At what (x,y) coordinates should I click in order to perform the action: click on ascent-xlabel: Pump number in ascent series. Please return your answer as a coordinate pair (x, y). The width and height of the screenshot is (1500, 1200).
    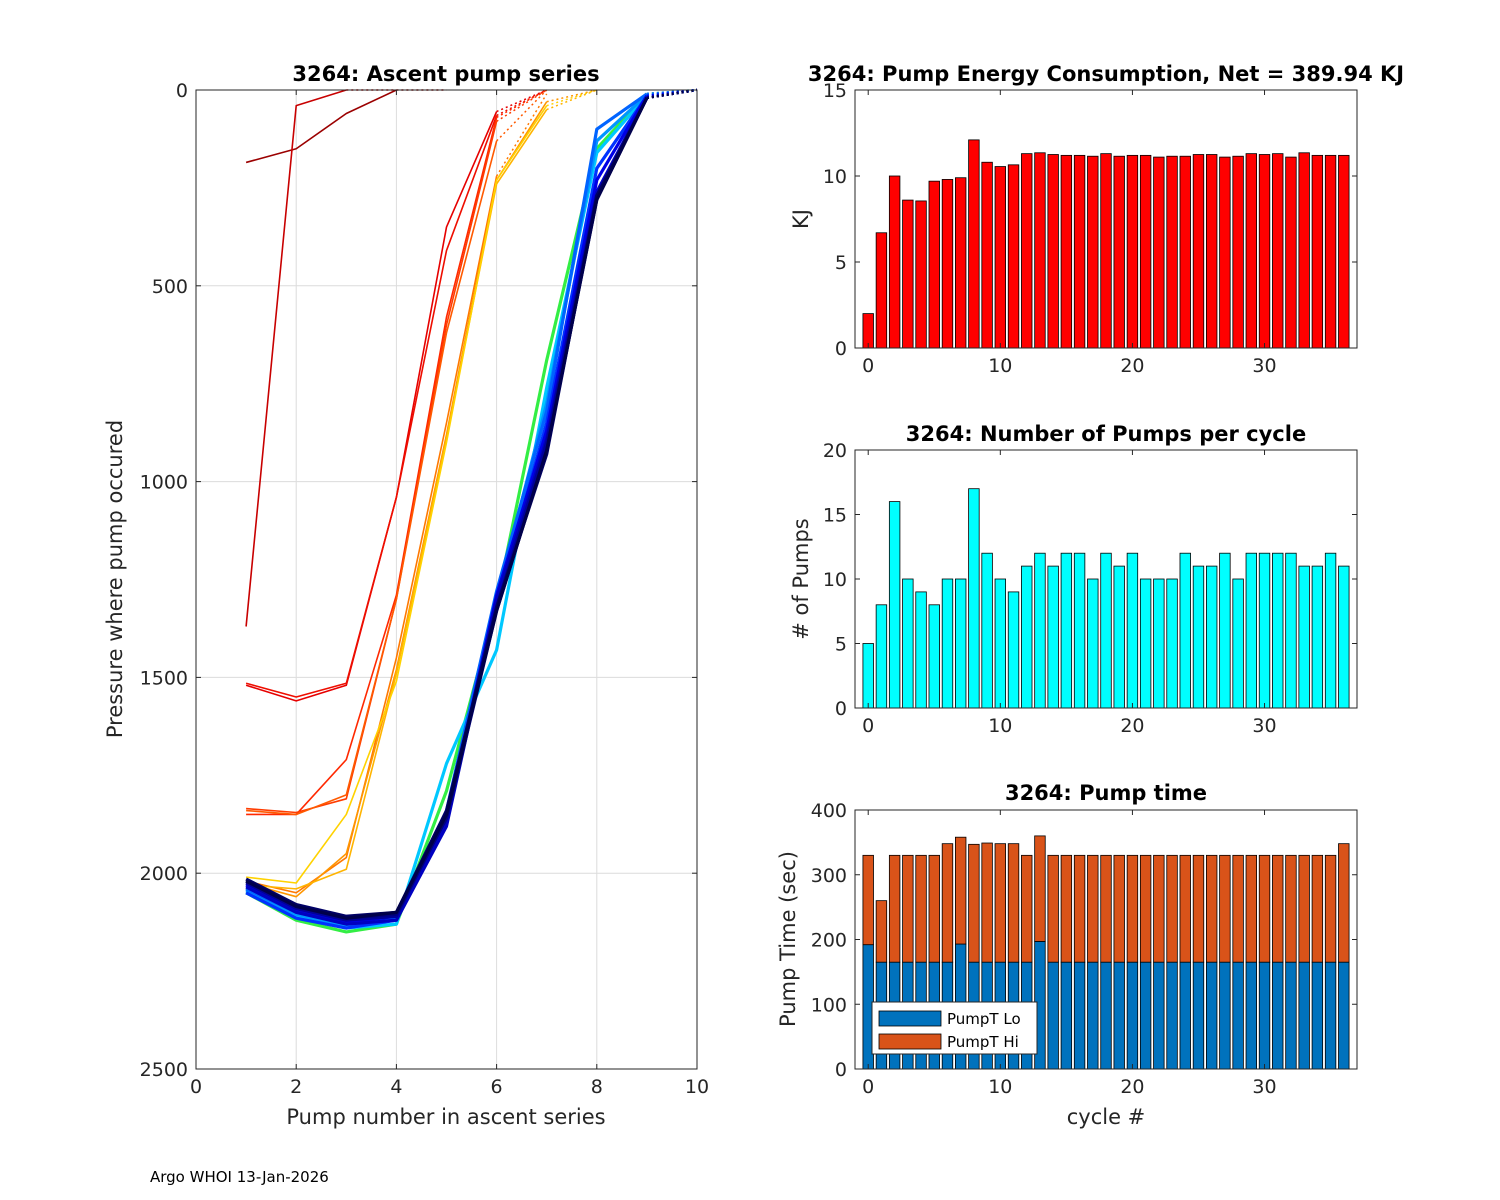
    Looking at the image, I should click on (445, 1117).